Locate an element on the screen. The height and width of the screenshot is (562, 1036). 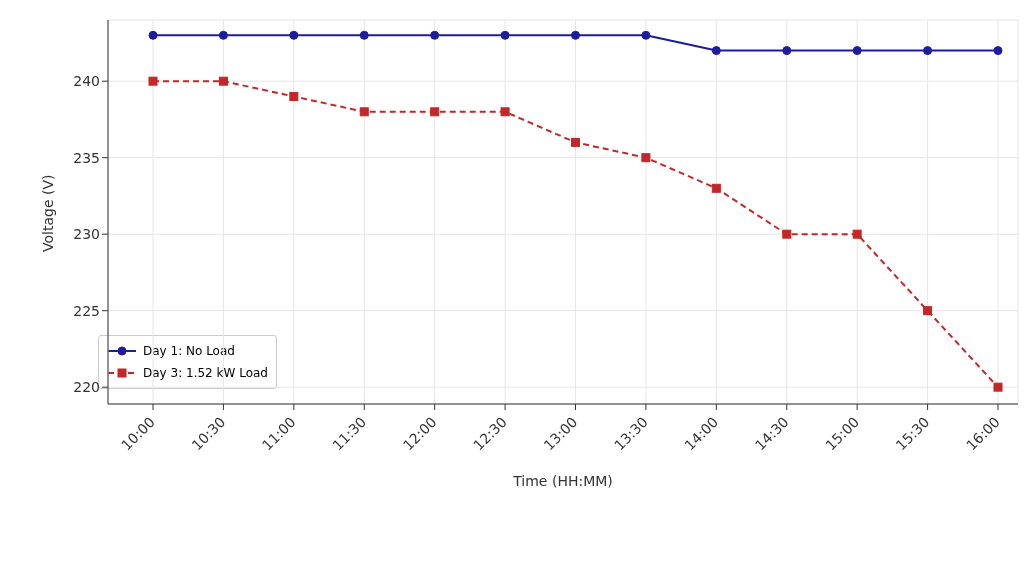
y-tick-label: 225 is located at coordinates (86, 310).